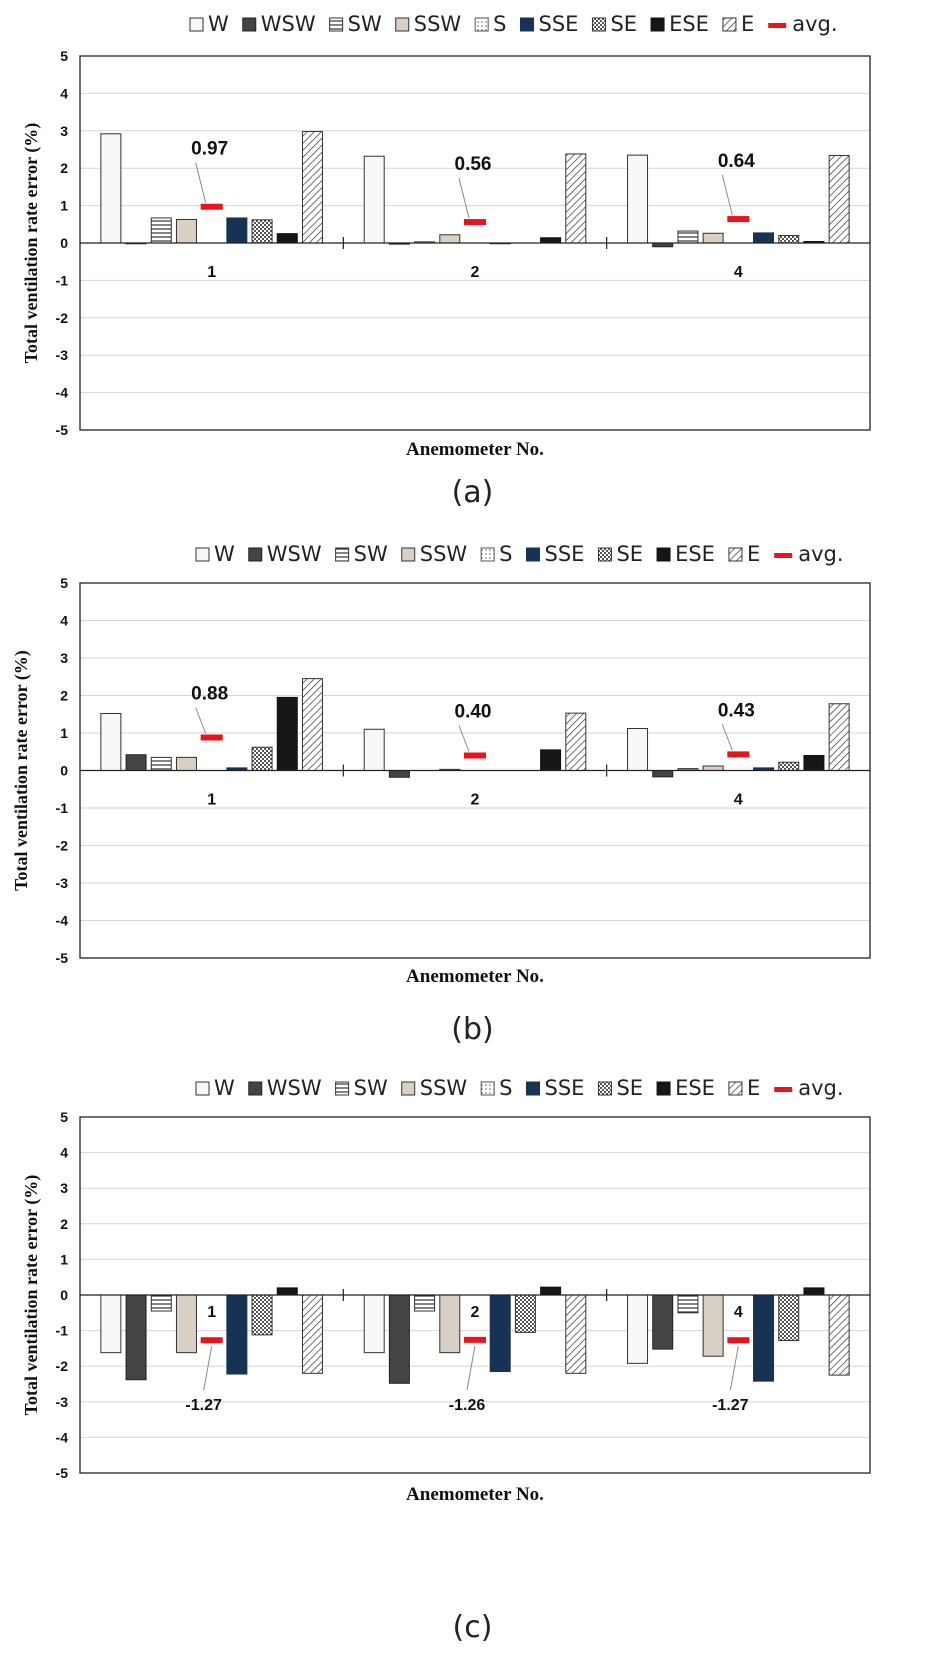  What do you see at coordinates (753, 554) in the screenshot?
I see `legend-label: E` at bounding box center [753, 554].